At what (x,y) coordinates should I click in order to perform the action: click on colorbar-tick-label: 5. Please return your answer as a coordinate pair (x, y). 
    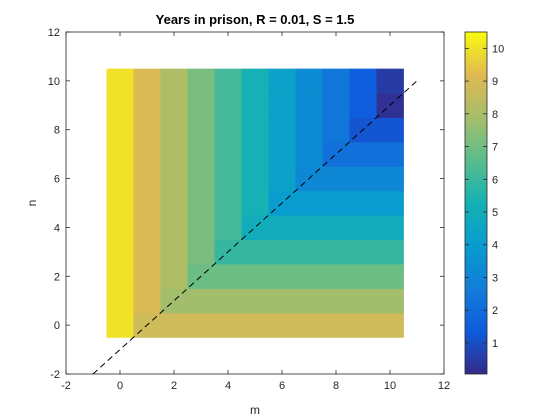
    Looking at the image, I should click on (495, 213).